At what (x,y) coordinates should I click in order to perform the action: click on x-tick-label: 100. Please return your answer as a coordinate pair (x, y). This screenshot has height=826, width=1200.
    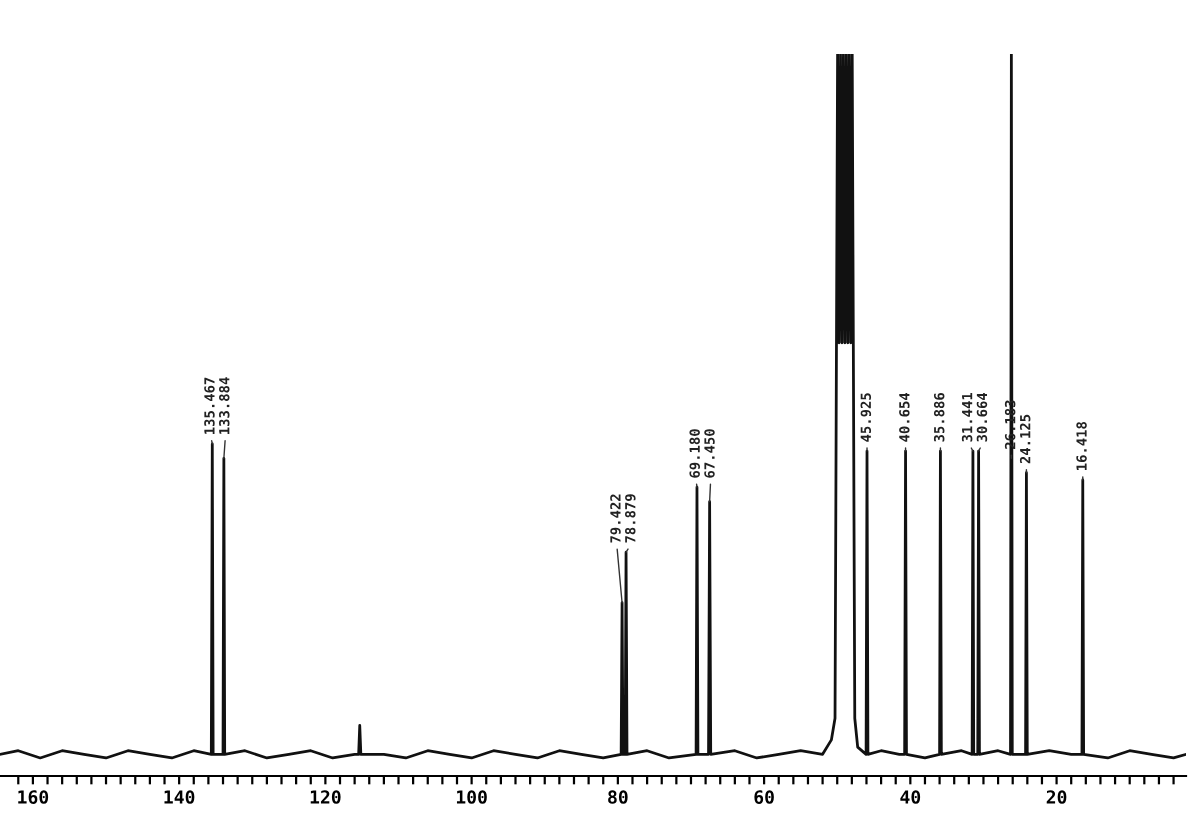
    Looking at the image, I should click on (471, 797).